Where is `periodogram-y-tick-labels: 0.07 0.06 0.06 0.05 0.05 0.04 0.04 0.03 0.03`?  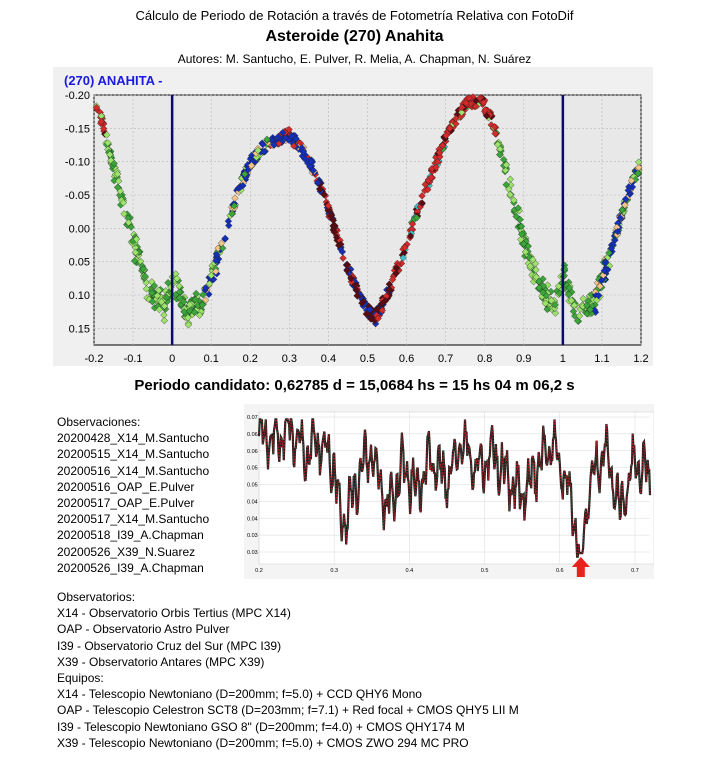 periodogram-y-tick-labels: 0.07 0.06 0.06 0.05 0.05 0.04 0.04 0.03 0.03 is located at coordinates (252, 485).